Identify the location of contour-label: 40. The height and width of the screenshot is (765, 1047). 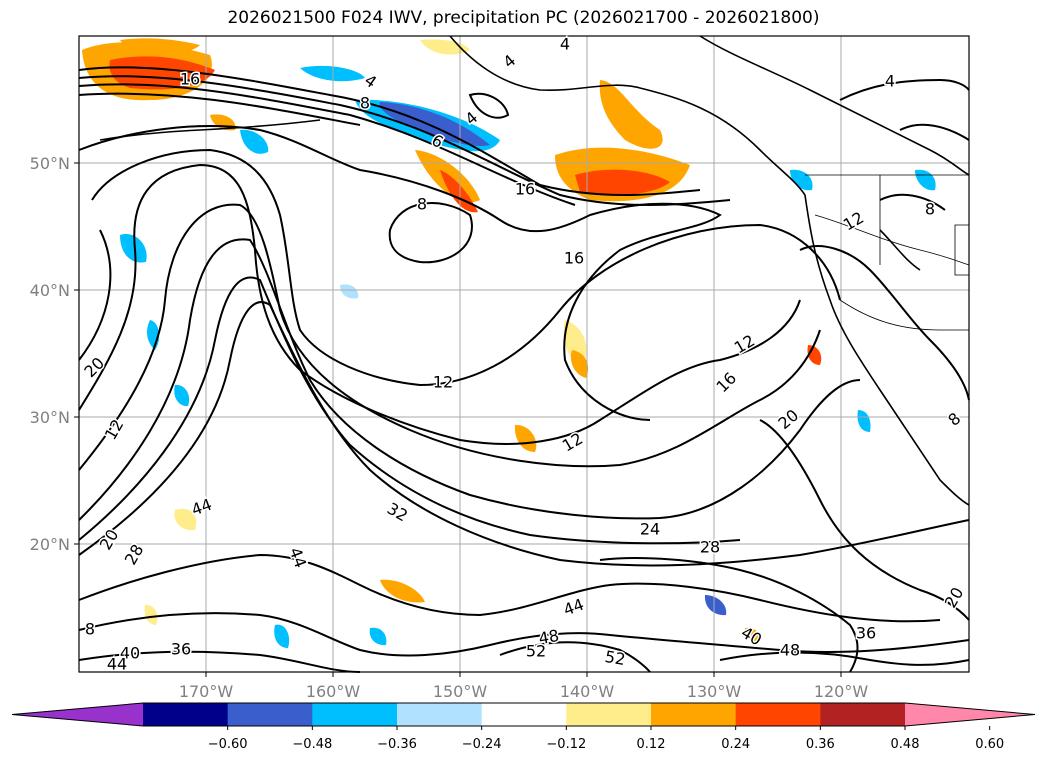
(130, 653).